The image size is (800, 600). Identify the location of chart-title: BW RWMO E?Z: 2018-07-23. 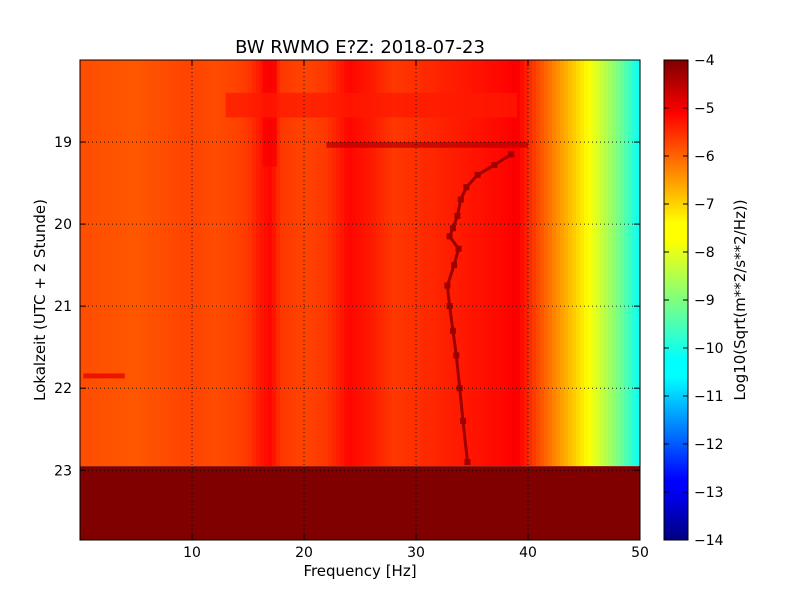
(360, 47).